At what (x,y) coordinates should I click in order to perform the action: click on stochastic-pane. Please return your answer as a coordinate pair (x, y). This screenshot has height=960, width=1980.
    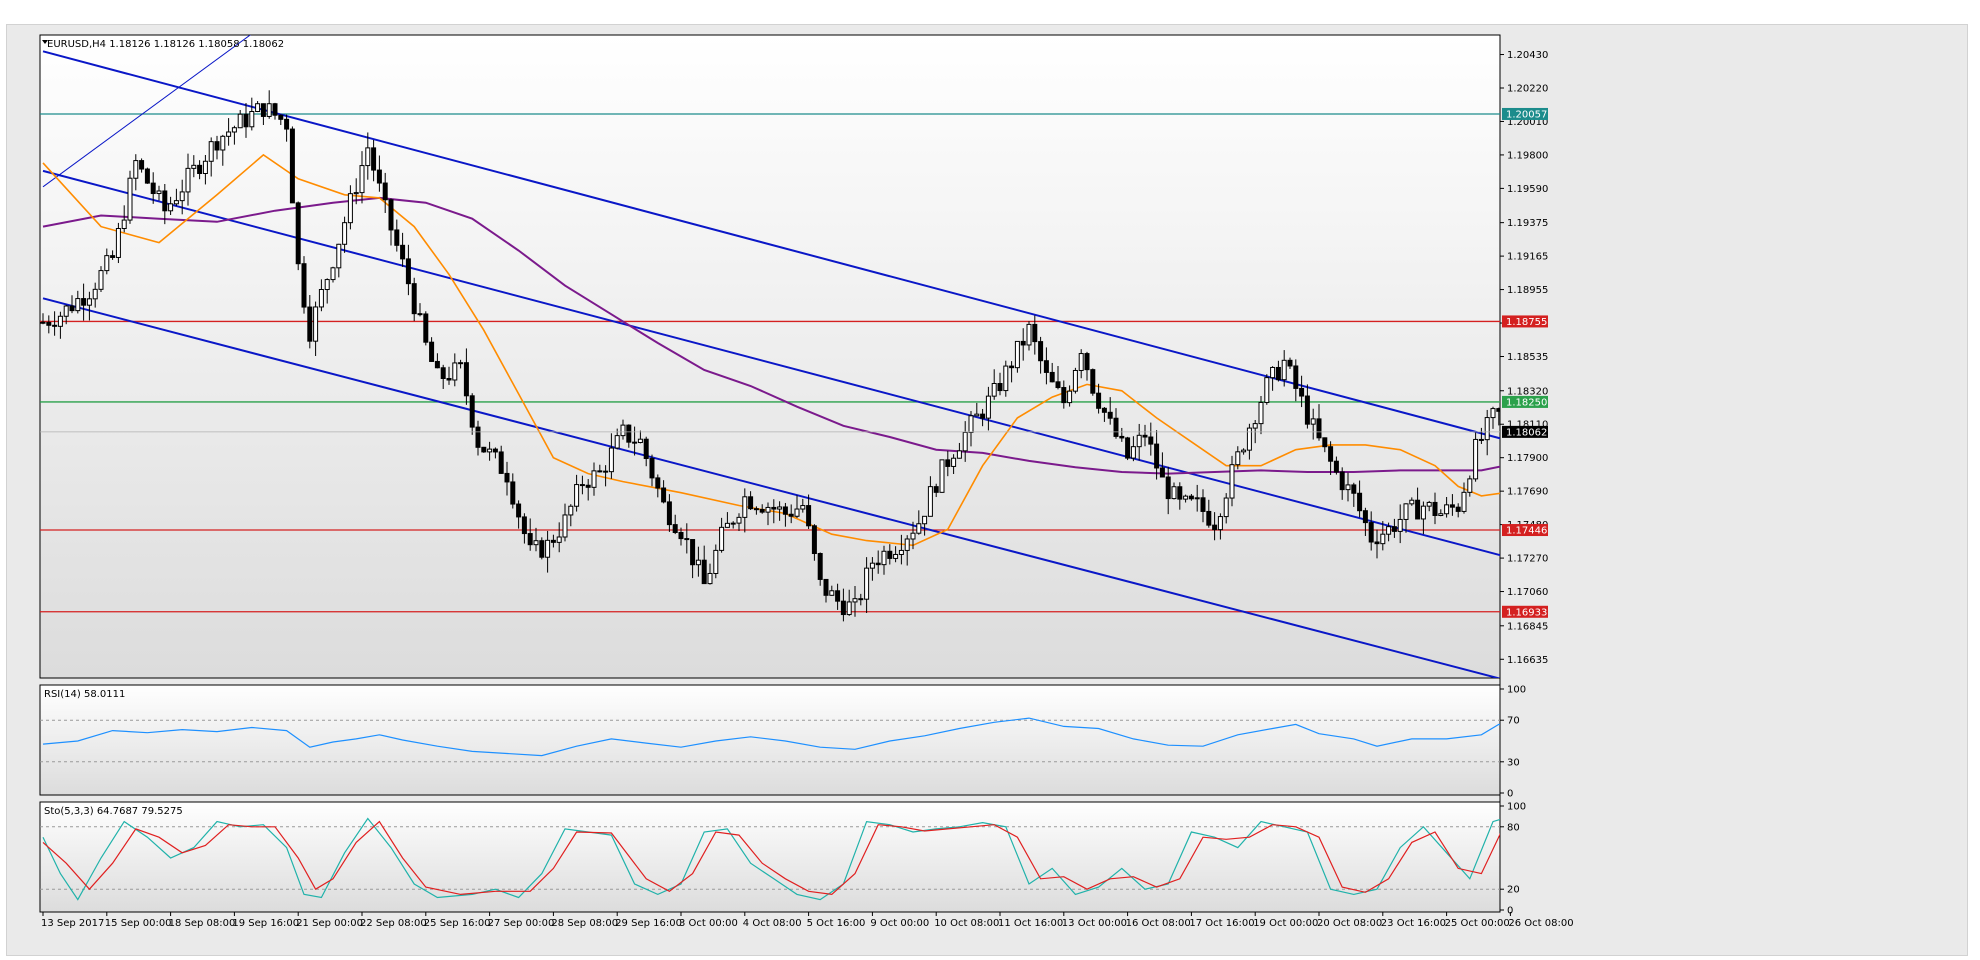
    Looking at the image, I should click on (770, 857).